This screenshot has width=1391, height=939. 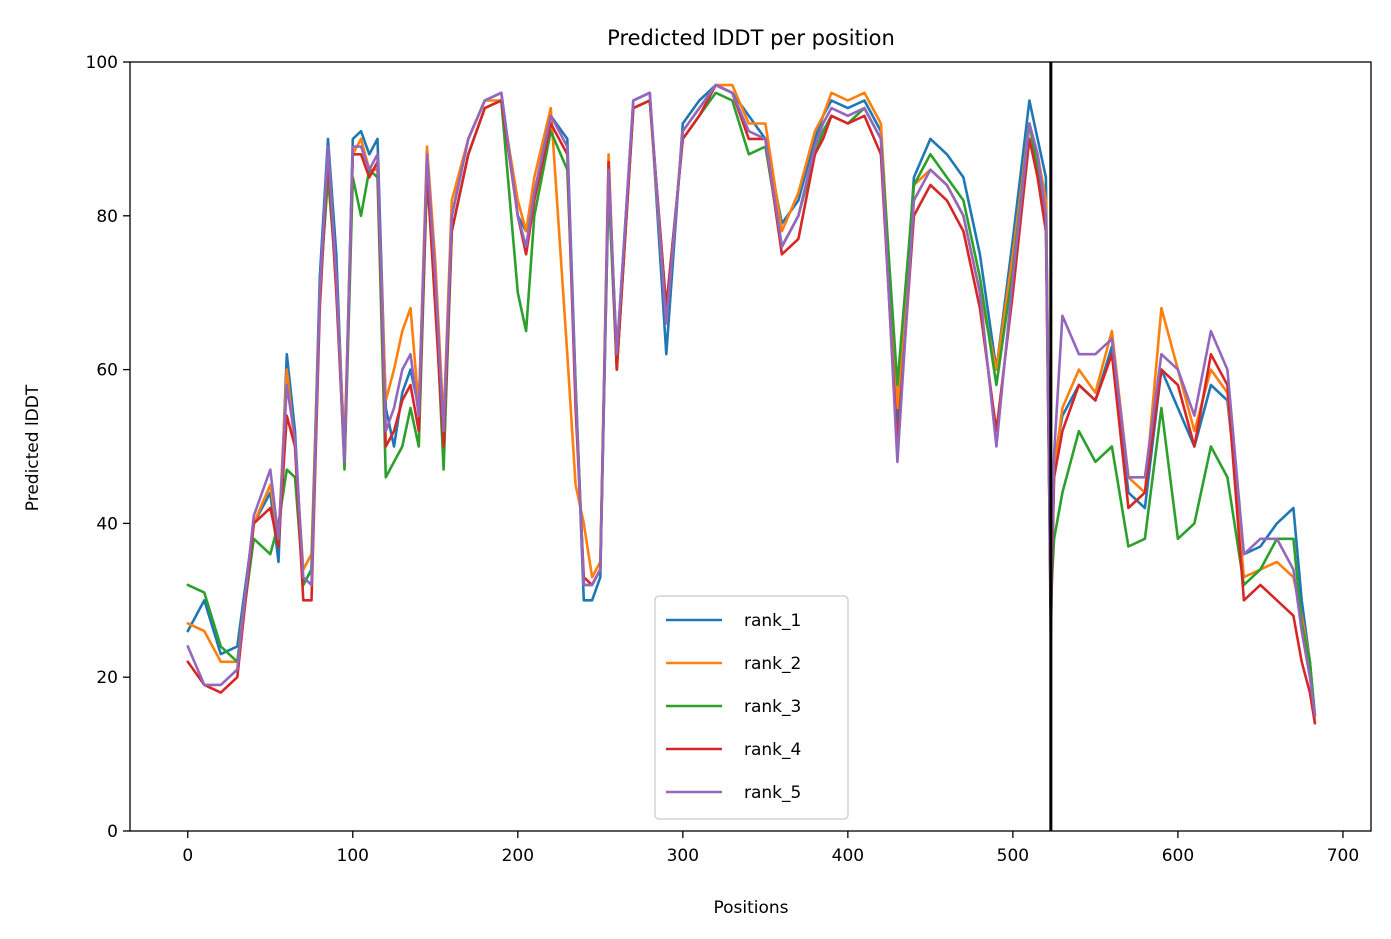 What do you see at coordinates (751, 38) in the screenshot?
I see `chart-title: Predicted lDDT per position` at bounding box center [751, 38].